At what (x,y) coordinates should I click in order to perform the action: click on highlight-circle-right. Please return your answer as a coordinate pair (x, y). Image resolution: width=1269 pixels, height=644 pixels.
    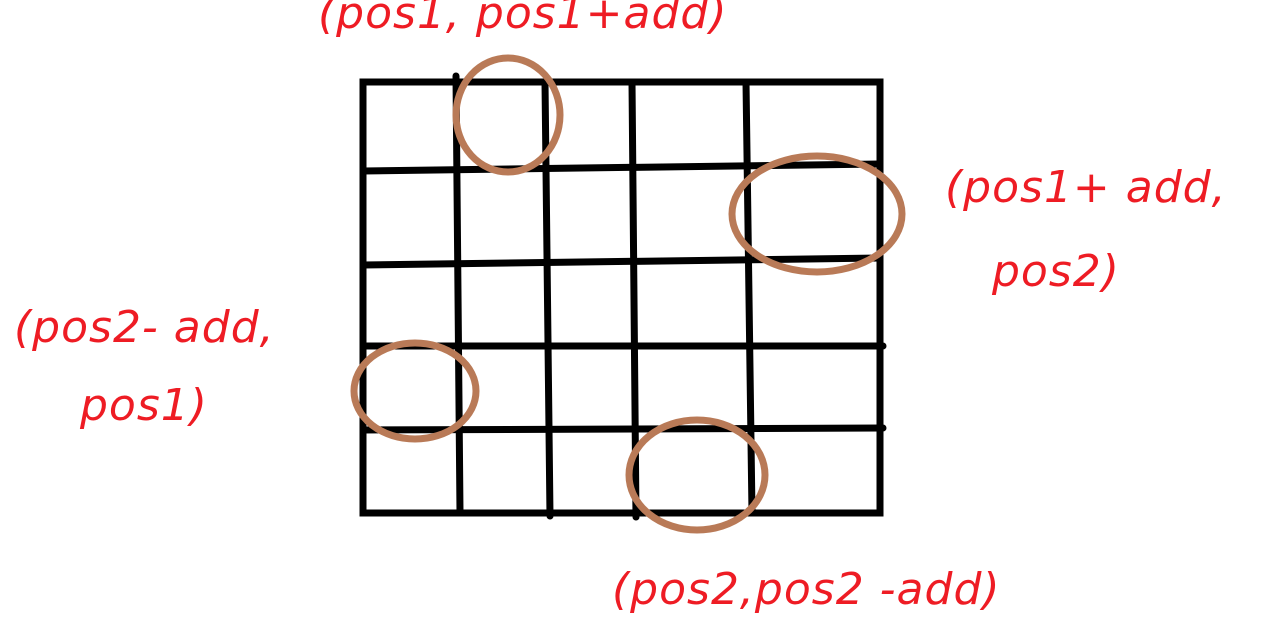
    Looking at the image, I should click on (817, 214).